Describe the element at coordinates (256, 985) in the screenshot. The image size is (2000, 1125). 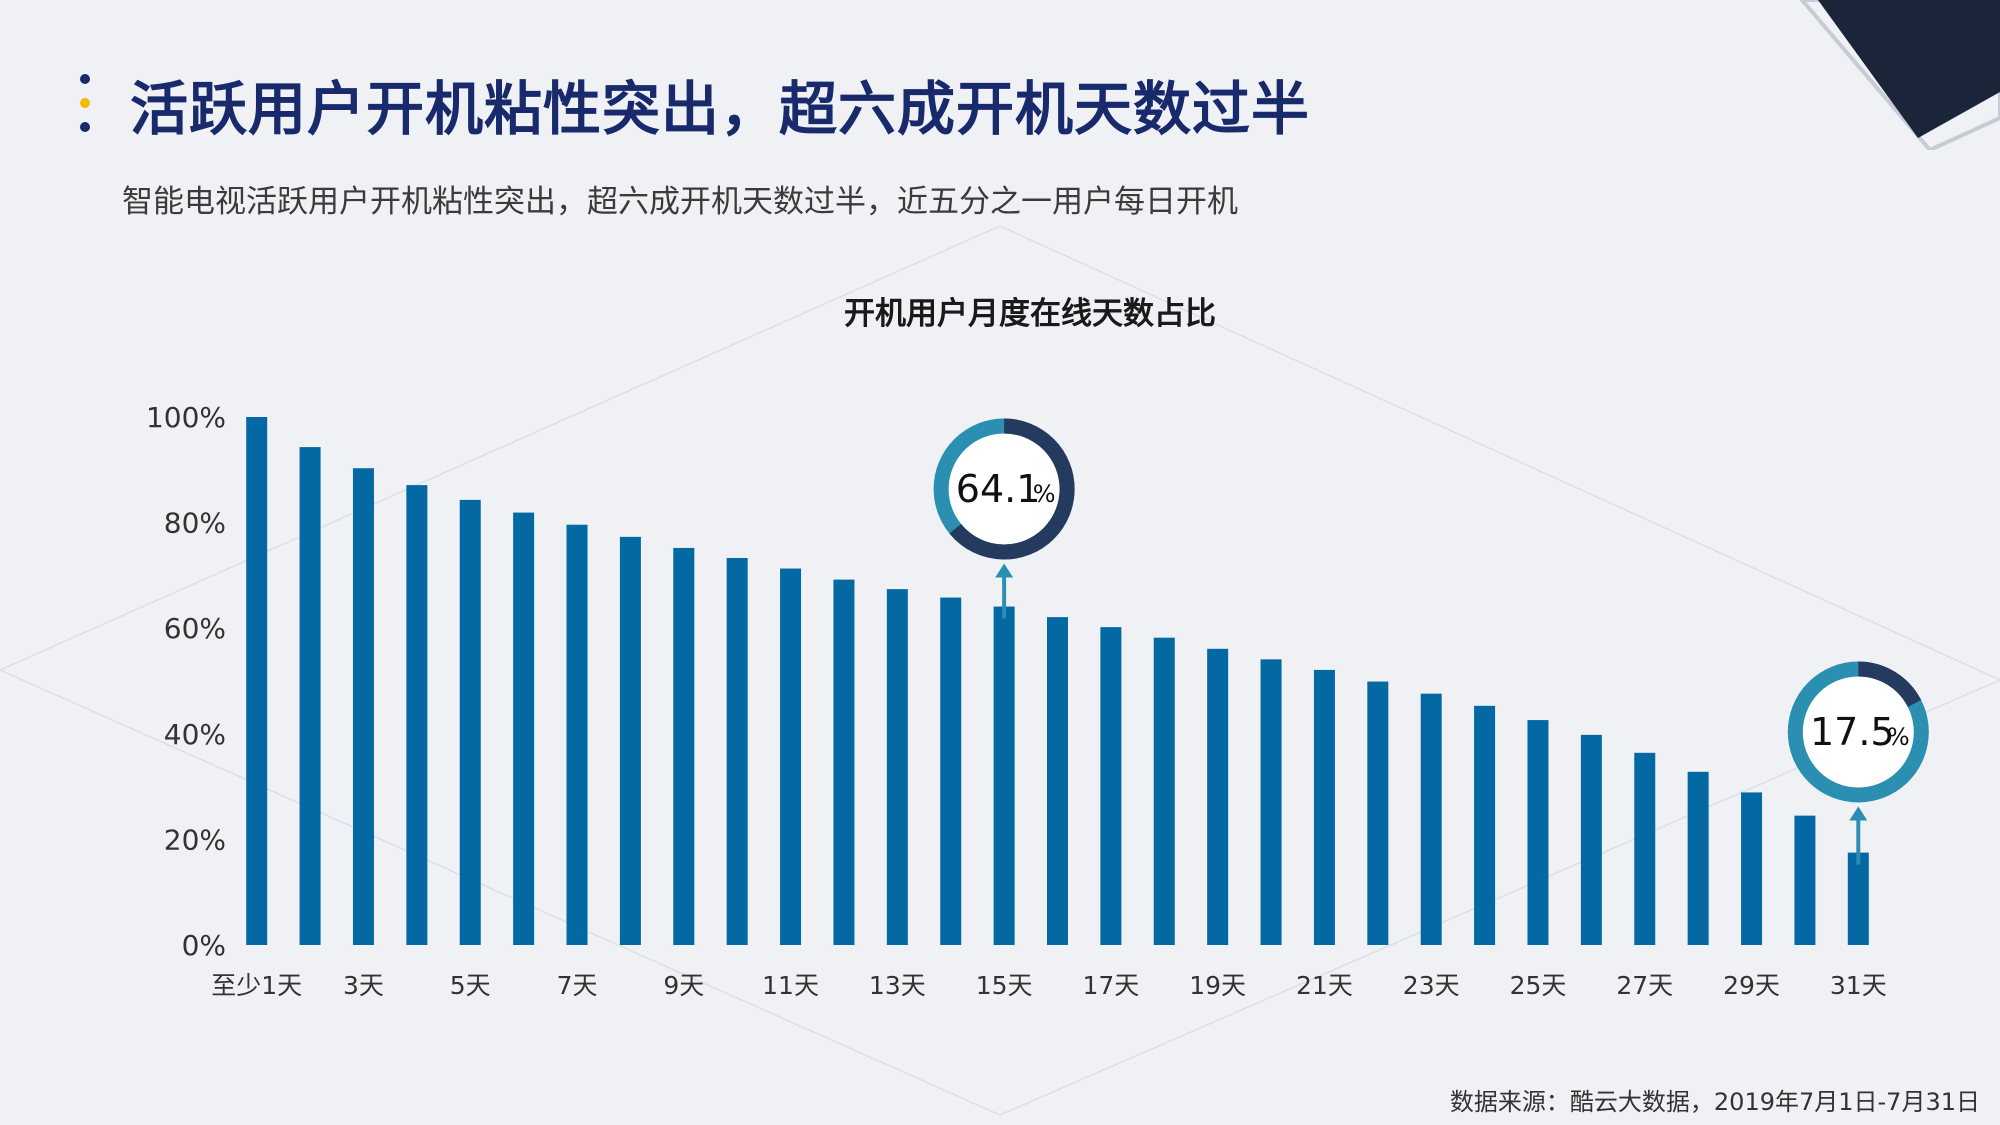
I see `x-tick-label: 至少1天` at that location.